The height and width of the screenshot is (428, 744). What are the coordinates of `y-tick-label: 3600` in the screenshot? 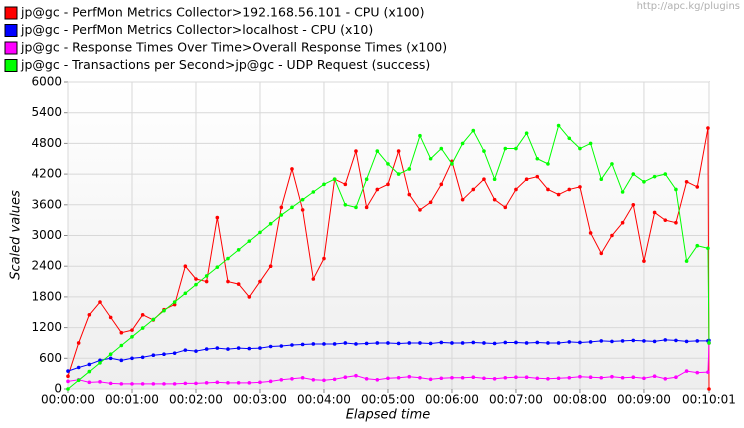 It's located at (46, 204).